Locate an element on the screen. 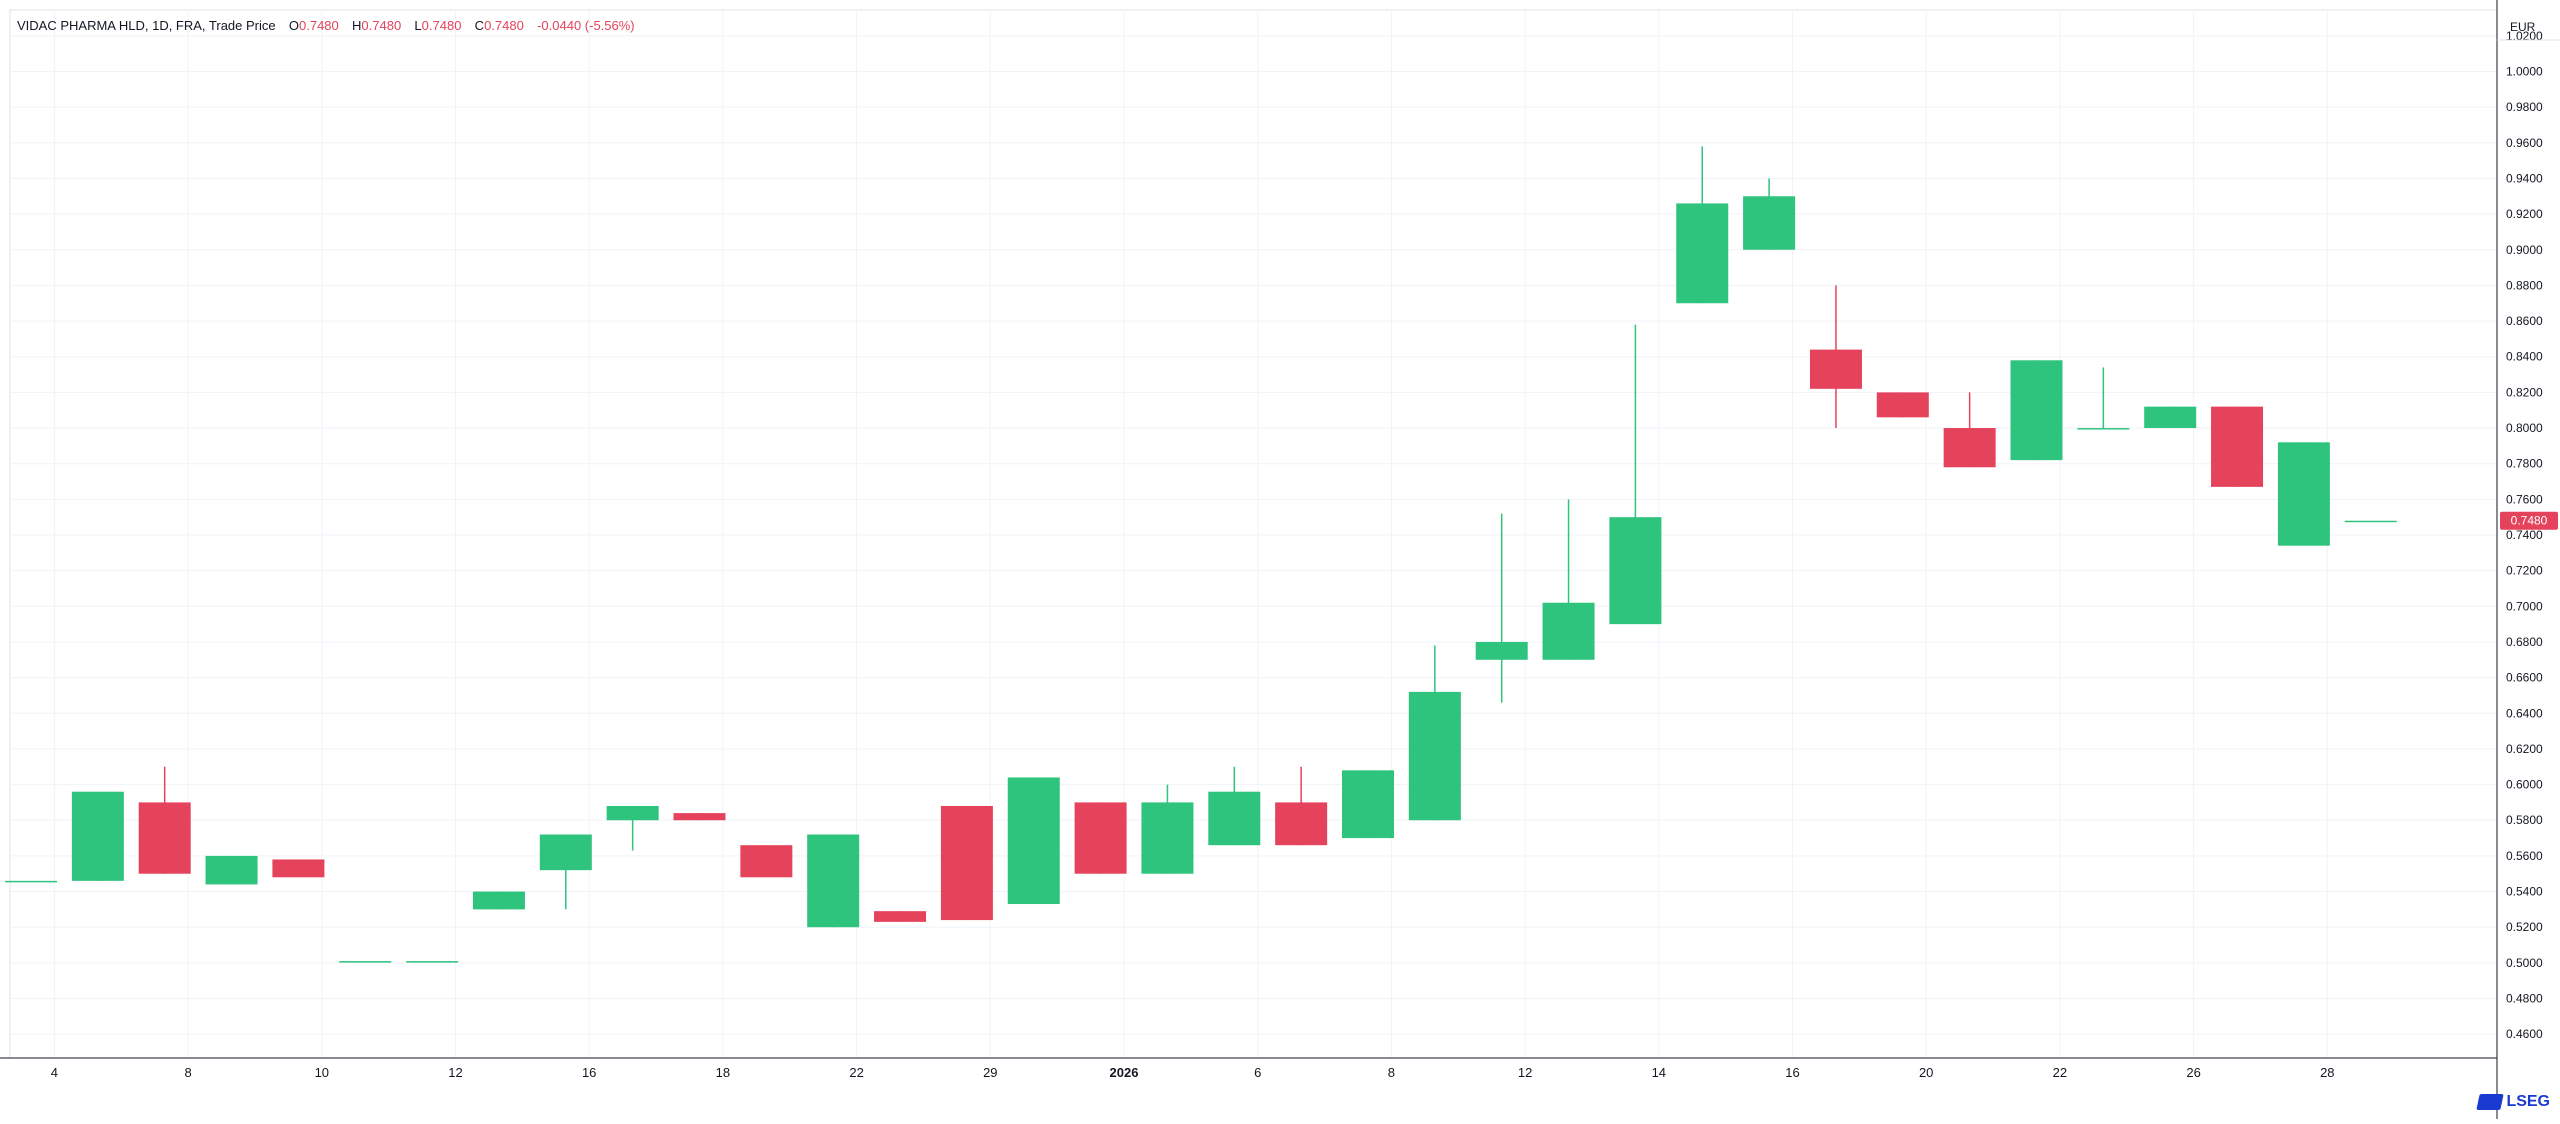  last-price-badge is located at coordinates (2529, 520).